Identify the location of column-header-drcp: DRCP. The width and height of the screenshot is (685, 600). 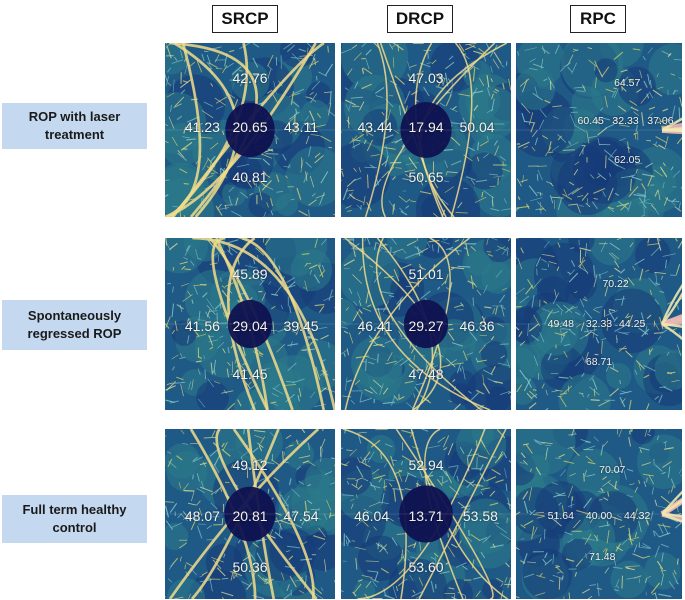
(420, 19).